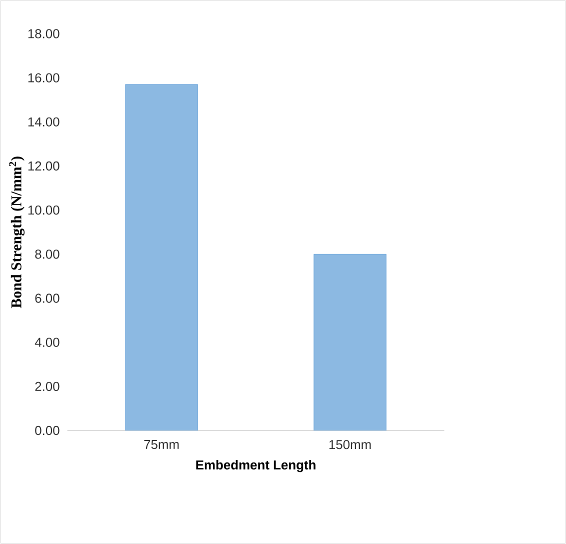 The height and width of the screenshot is (544, 566). What do you see at coordinates (44, 122) in the screenshot?
I see `y-tick-label: 14.00` at bounding box center [44, 122].